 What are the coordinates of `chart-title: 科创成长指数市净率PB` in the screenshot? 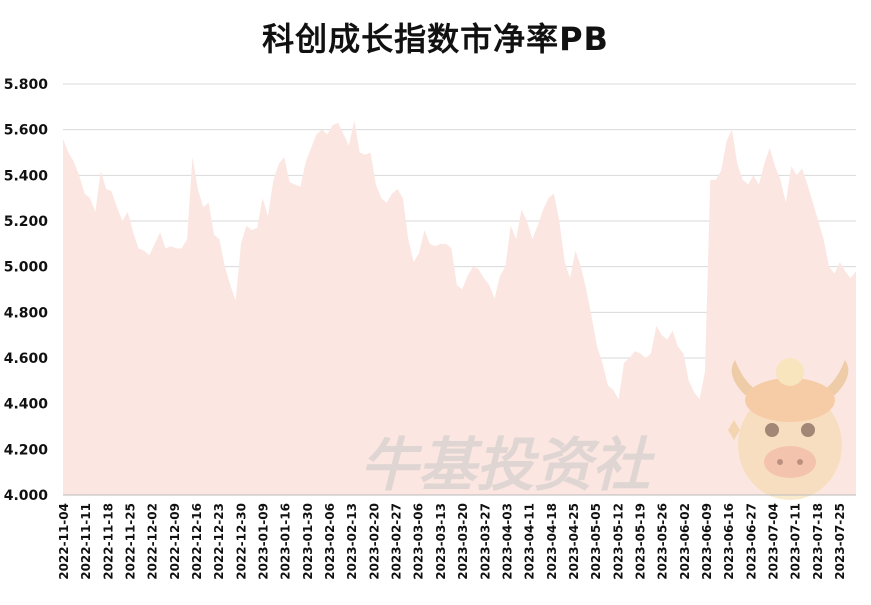 It's located at (435, 39).